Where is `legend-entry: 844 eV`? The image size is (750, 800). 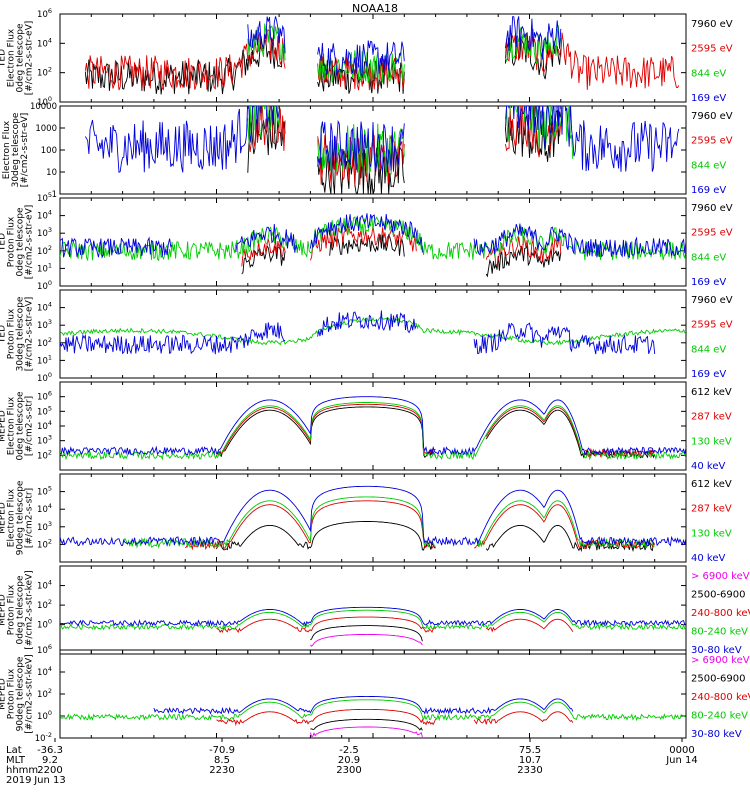 legend-entry: 844 eV is located at coordinates (708, 165).